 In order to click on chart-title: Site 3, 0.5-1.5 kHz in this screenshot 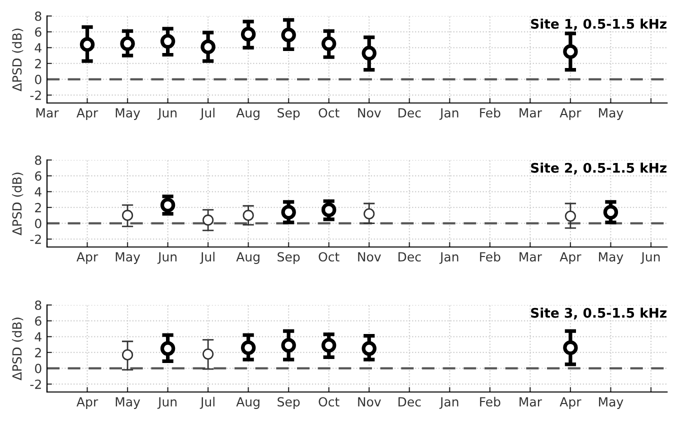, I will do `click(598, 314)`.